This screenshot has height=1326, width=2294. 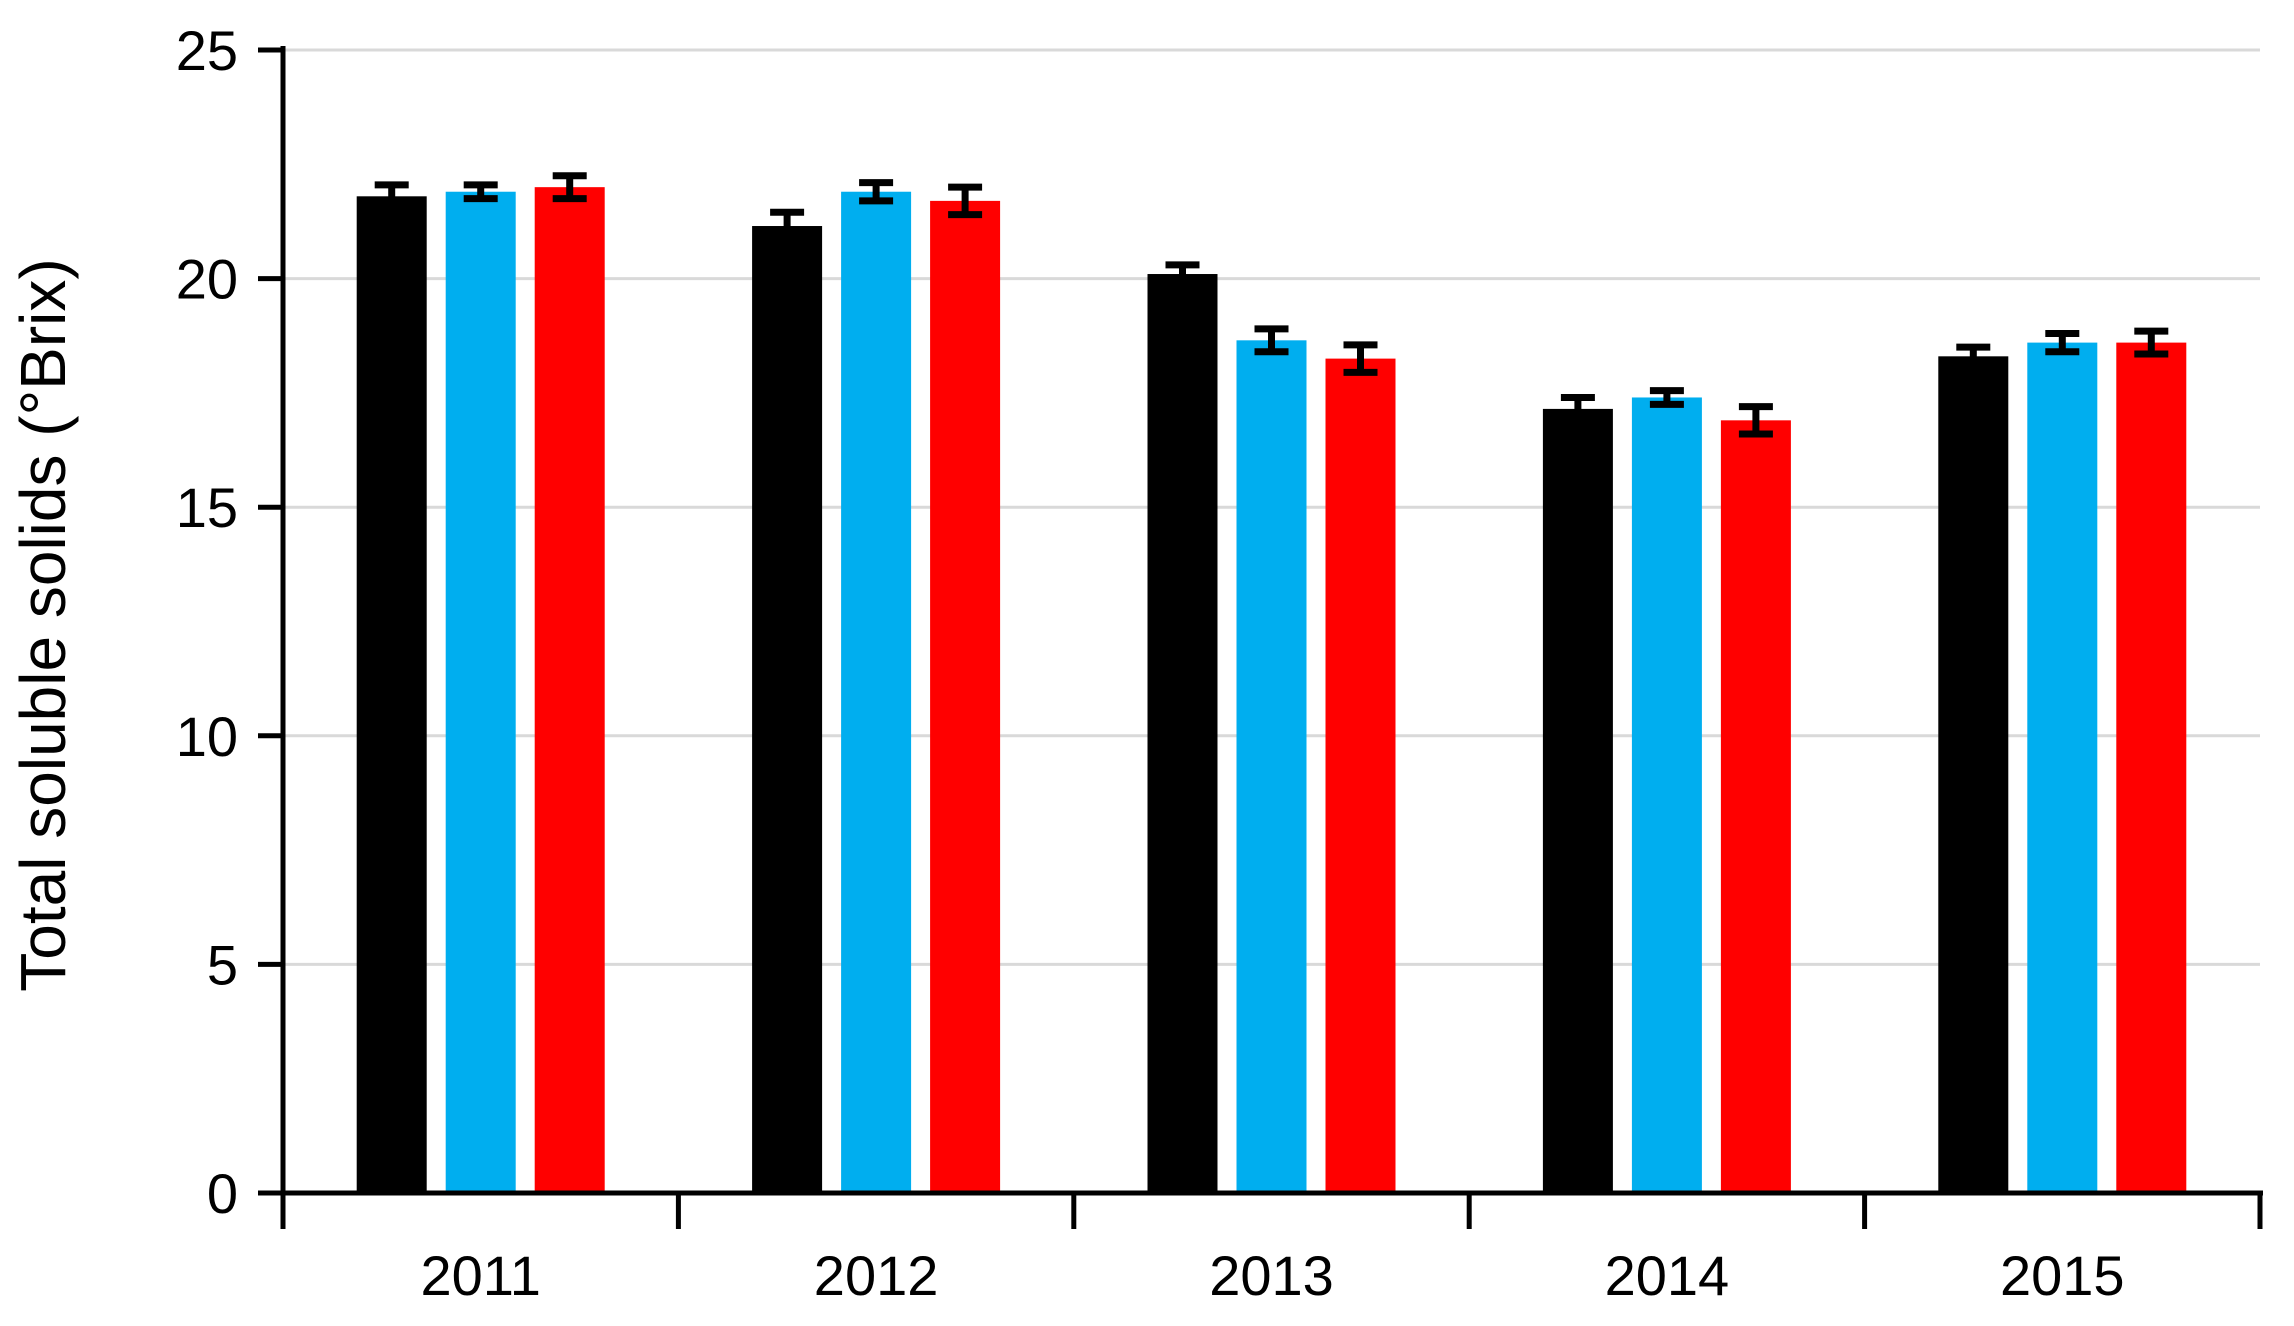 What do you see at coordinates (2151, 767) in the screenshot?
I see `bar-red-2015` at bounding box center [2151, 767].